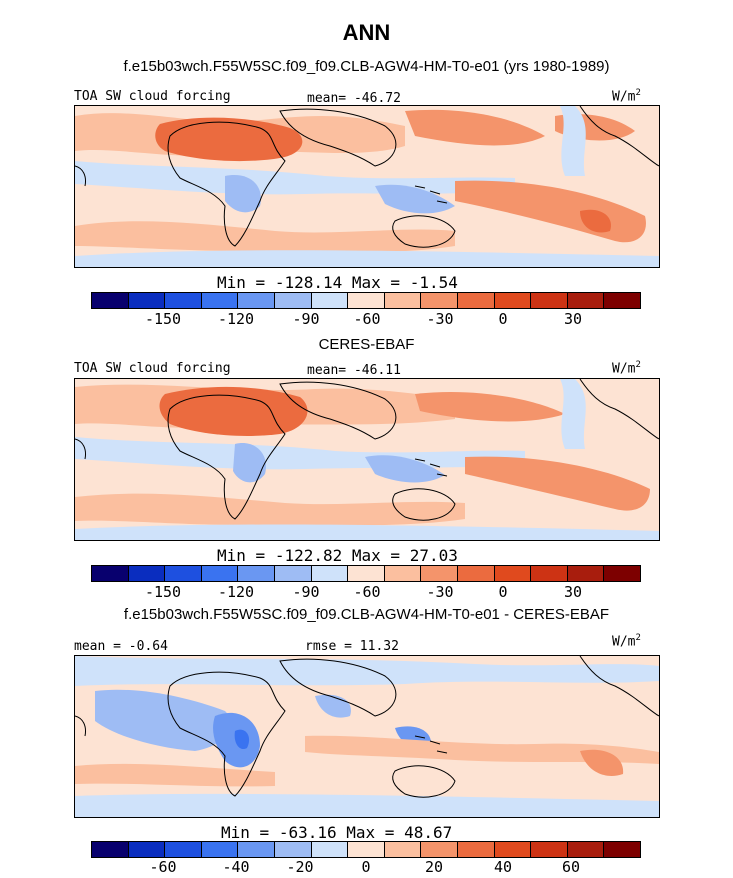  What do you see at coordinates (431, 194) in the screenshot?
I see `panel1-indonesia-coast` at bounding box center [431, 194].